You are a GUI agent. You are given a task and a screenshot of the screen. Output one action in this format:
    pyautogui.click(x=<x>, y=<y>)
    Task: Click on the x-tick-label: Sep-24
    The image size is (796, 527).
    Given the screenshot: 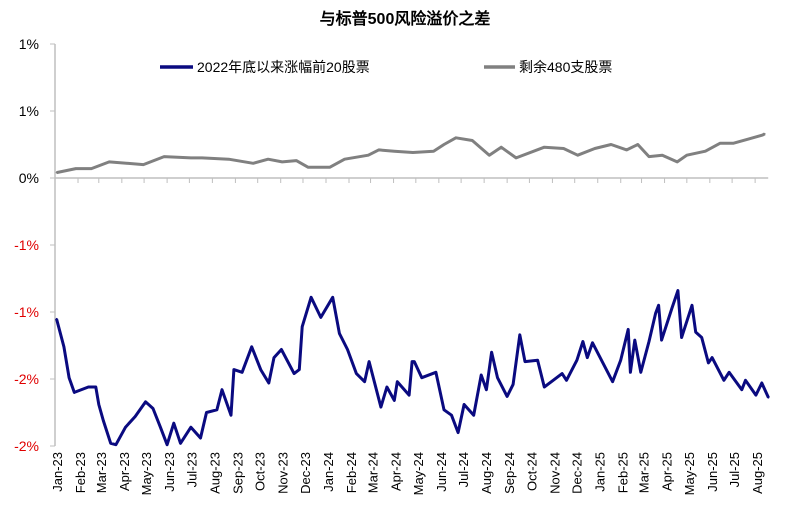 What is the action you would take?
    pyautogui.click(x=509, y=473)
    